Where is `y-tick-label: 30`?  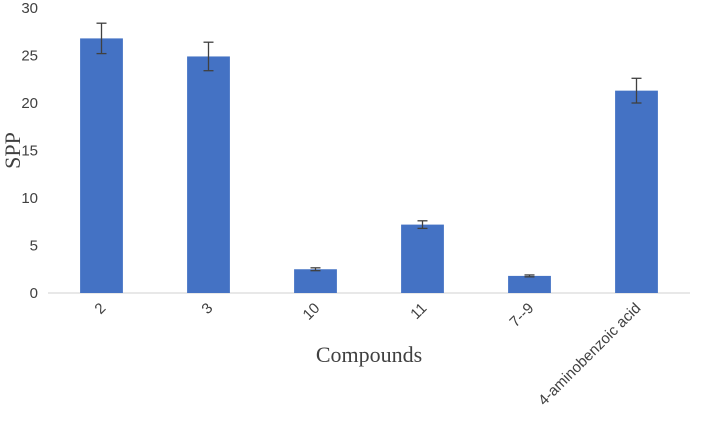
y-tick-label: 30 is located at coordinates (29, 8).